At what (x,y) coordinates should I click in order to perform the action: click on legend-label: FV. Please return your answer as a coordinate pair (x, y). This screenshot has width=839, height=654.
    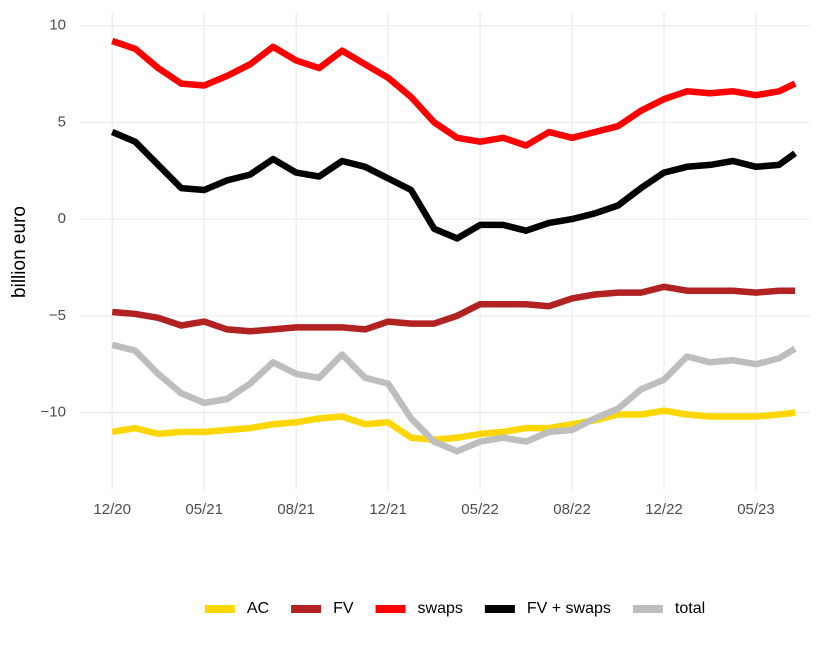
    Looking at the image, I should click on (343, 608).